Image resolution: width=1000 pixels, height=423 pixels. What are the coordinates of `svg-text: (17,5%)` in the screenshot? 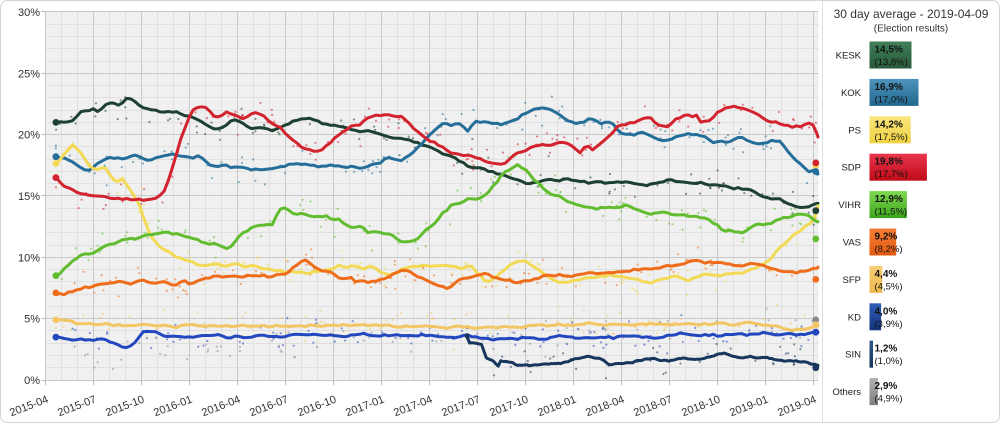 It's located at (891, 137).